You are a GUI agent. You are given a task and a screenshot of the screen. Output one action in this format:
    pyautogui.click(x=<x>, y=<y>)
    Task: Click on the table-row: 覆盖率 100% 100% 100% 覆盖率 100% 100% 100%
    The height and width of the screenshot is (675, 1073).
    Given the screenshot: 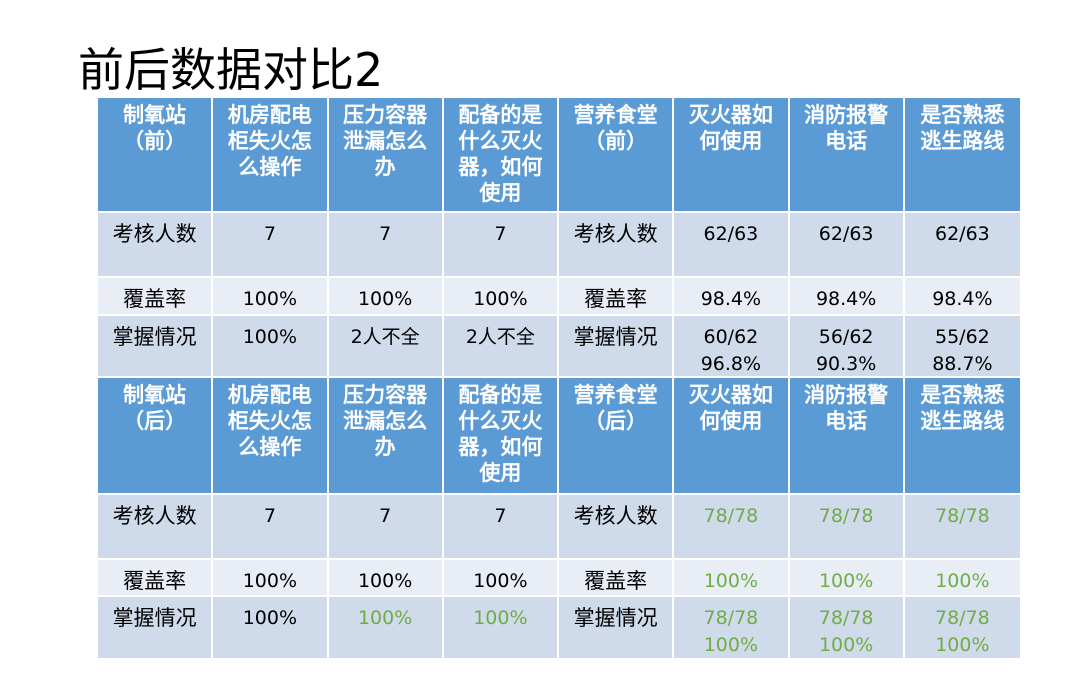 What is the action you would take?
    pyautogui.click(x=559, y=578)
    